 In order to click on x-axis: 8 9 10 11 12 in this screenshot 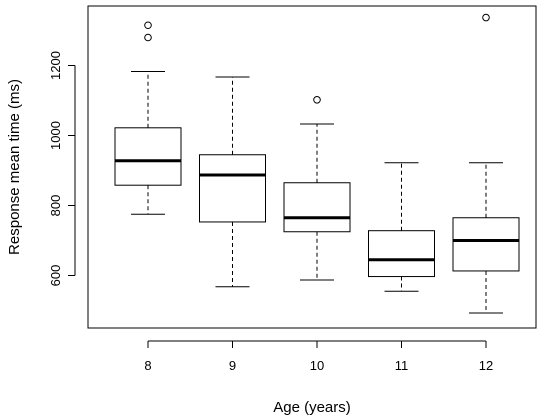, I will do `click(318, 356)`.